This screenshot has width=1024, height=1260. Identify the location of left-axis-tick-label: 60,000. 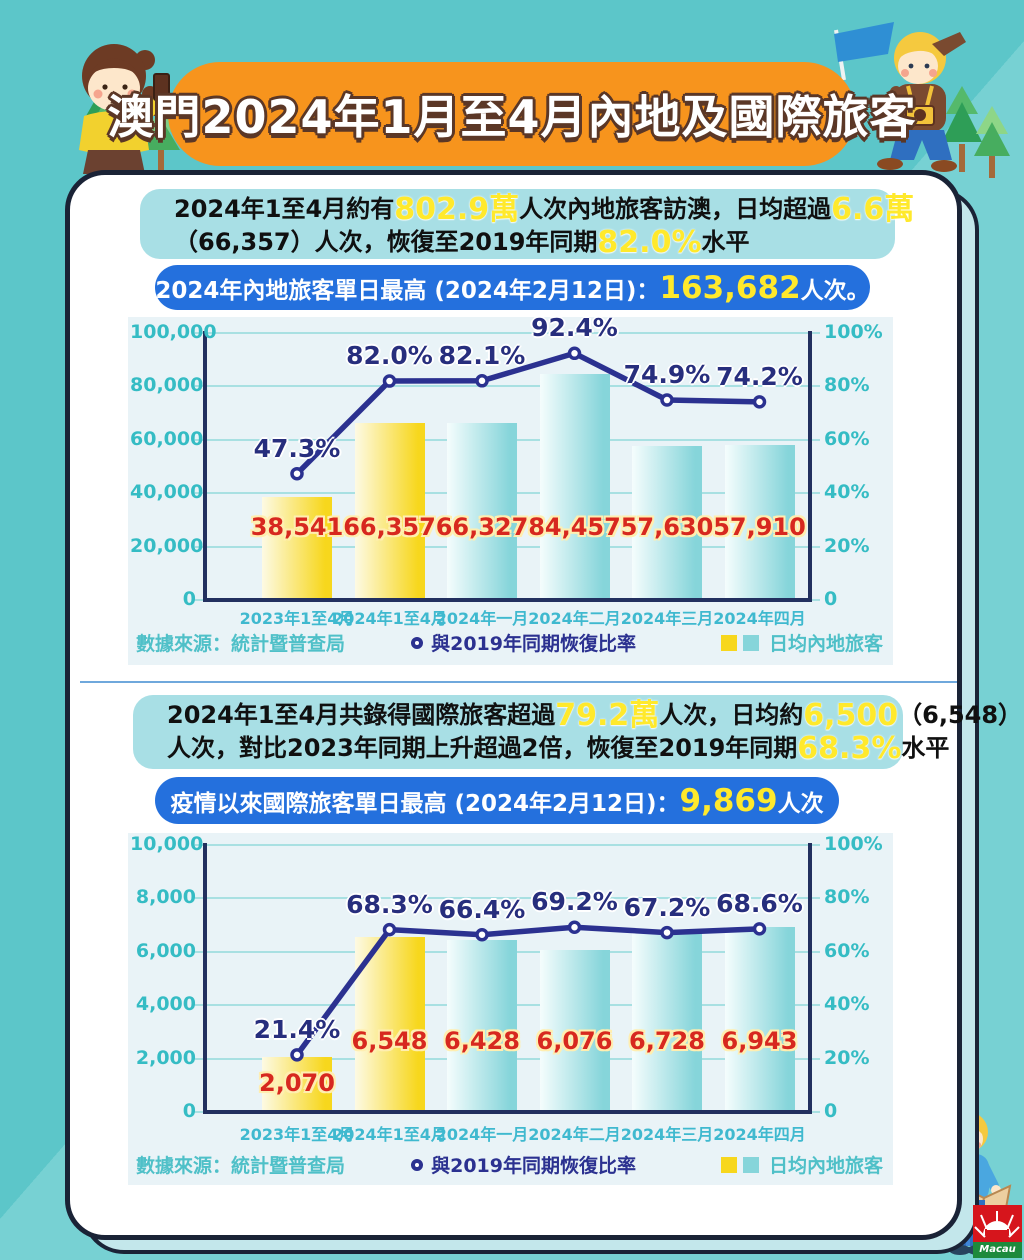
(167, 438).